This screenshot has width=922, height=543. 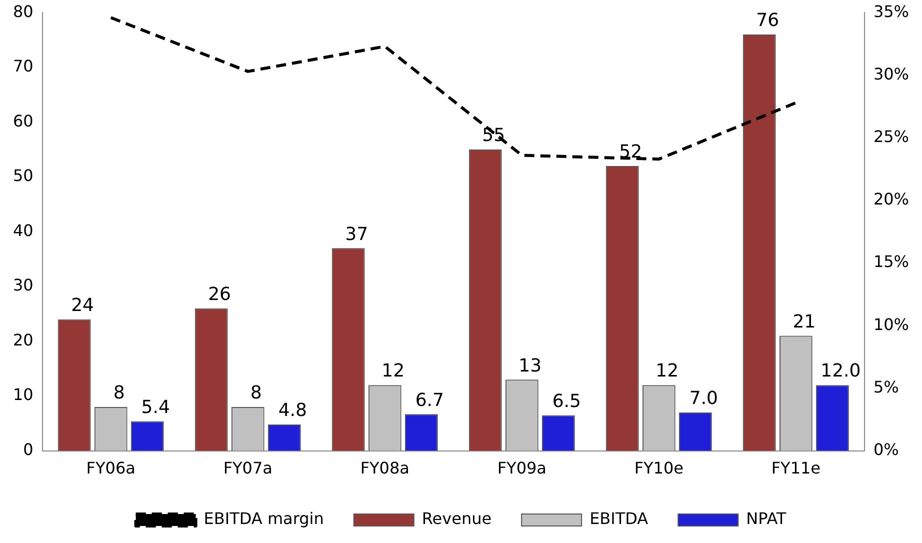 What do you see at coordinates (891, 324) in the screenshot?
I see `y2-tick-label: 10%` at bounding box center [891, 324].